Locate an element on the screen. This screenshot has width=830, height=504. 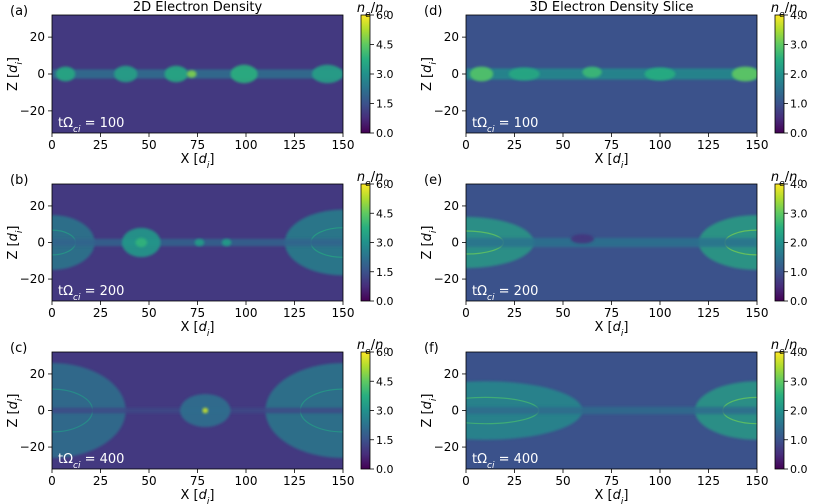
current-sheet is located at coordinates (611, 410).